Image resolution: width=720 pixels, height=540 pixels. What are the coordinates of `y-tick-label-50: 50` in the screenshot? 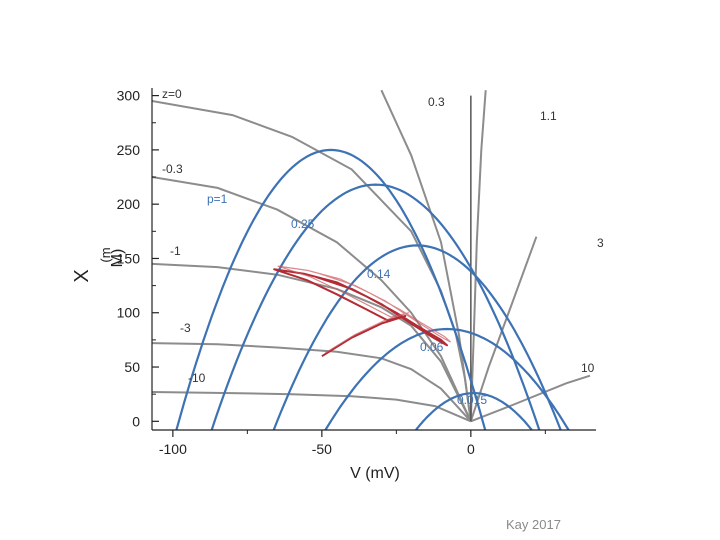 It's located at (132, 367).